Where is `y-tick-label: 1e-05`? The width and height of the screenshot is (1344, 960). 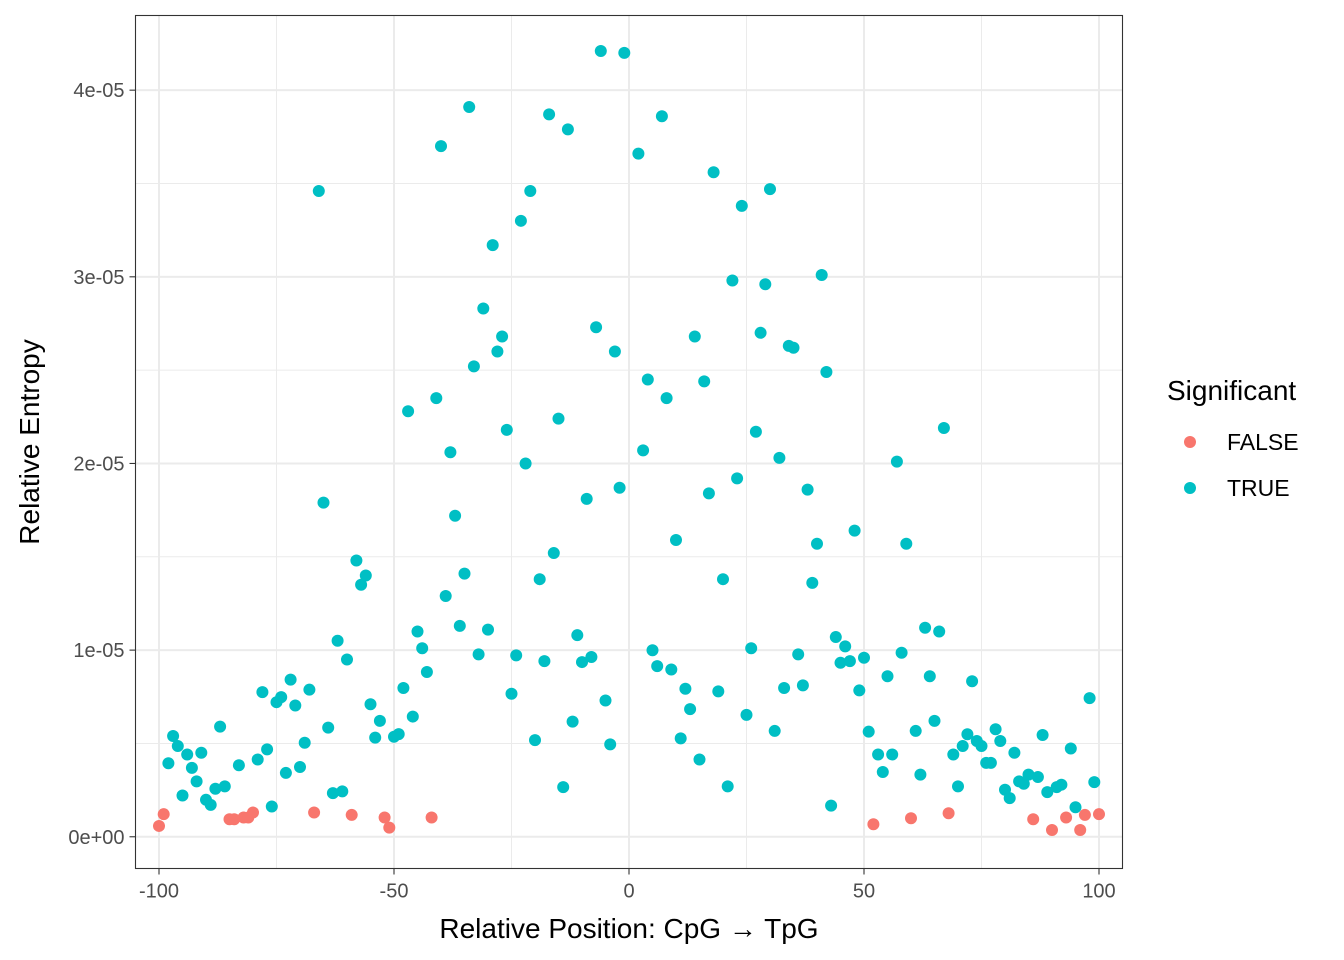 y-tick-label: 1e-05 is located at coordinates (98, 651).